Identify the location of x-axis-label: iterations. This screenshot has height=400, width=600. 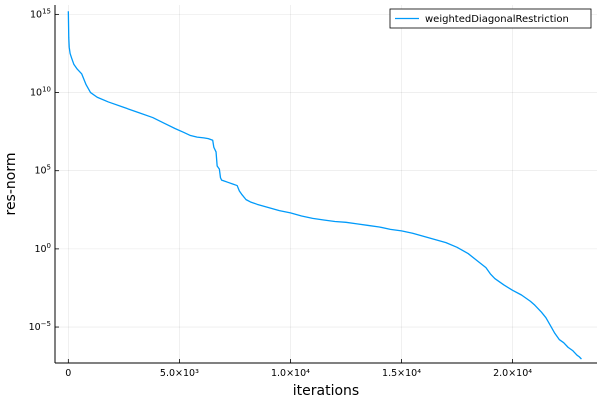
(326, 391).